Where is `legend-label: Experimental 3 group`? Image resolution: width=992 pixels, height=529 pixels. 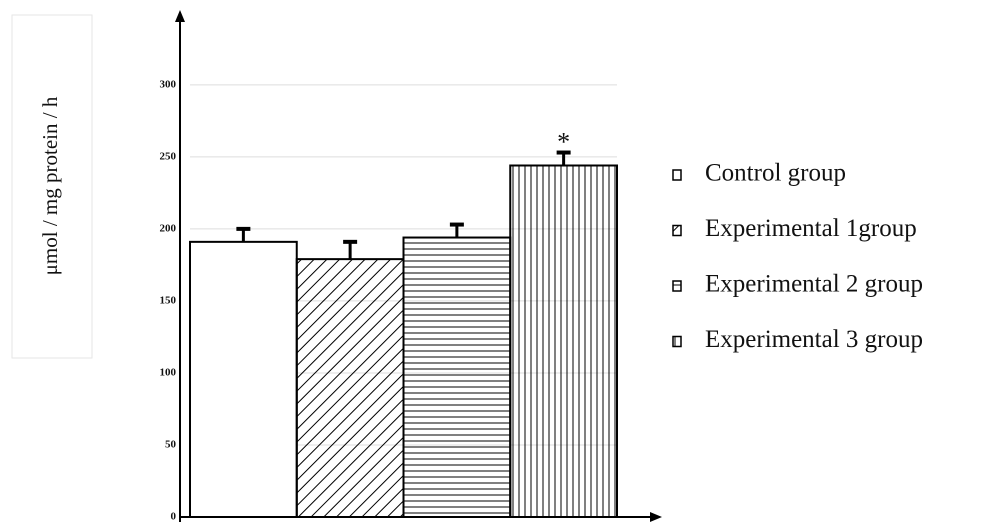 legend-label: Experimental 3 group is located at coordinates (814, 339).